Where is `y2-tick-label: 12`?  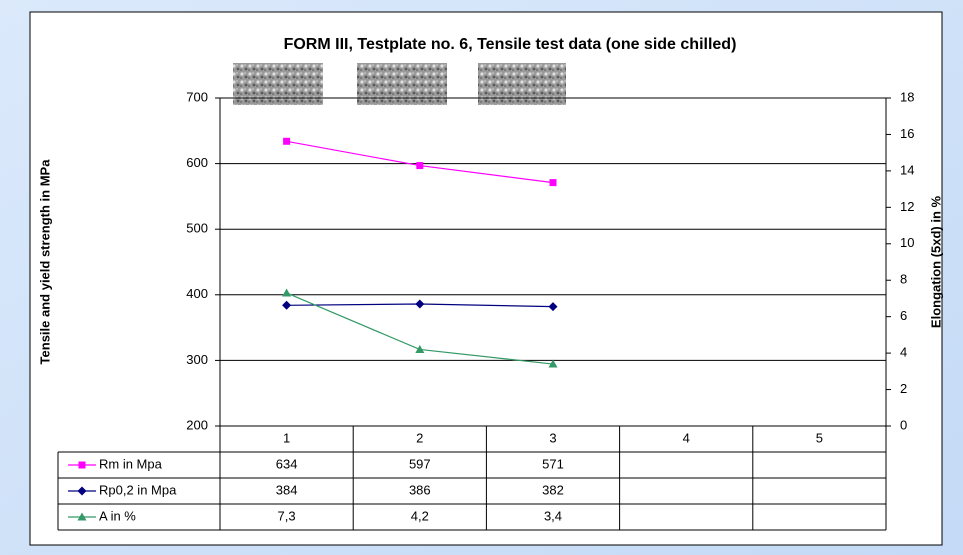 y2-tick-label: 12 is located at coordinates (907, 206).